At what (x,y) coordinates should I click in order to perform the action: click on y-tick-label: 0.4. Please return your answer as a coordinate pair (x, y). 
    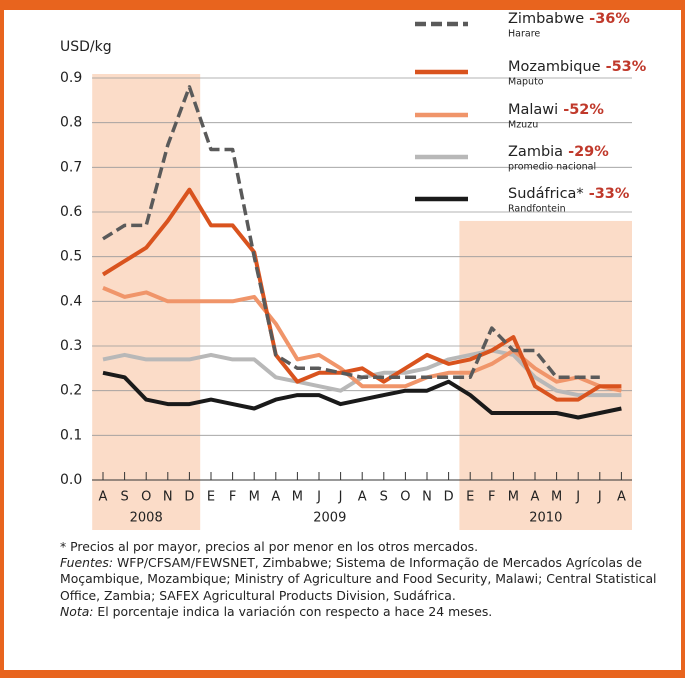
    Looking at the image, I should click on (71, 301).